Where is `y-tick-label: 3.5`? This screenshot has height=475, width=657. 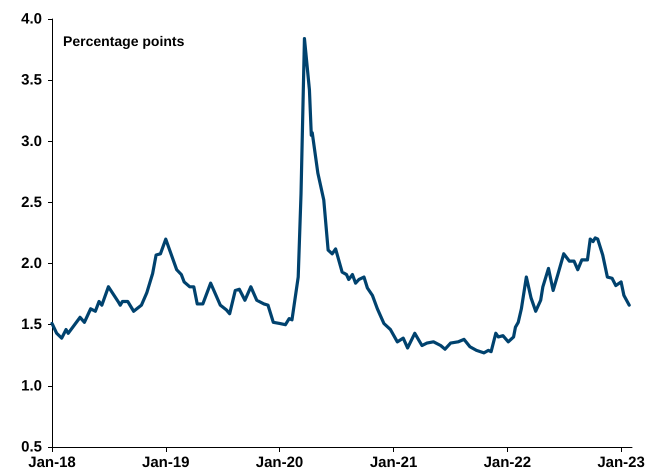 y-tick-label: 3.5 is located at coordinates (31, 80).